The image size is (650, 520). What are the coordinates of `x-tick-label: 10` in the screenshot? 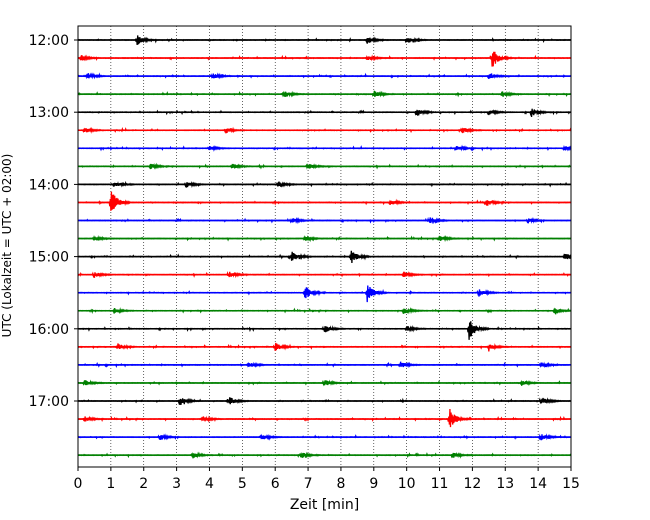 It's located at (407, 484).